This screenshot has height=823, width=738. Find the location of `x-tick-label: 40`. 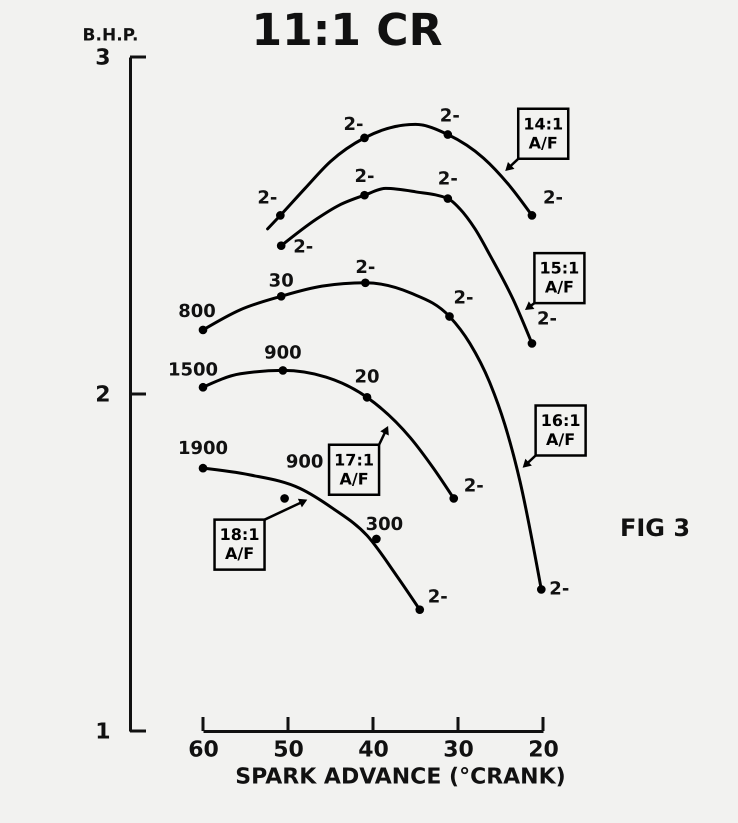

x-tick-label: 40 is located at coordinates (373, 750).